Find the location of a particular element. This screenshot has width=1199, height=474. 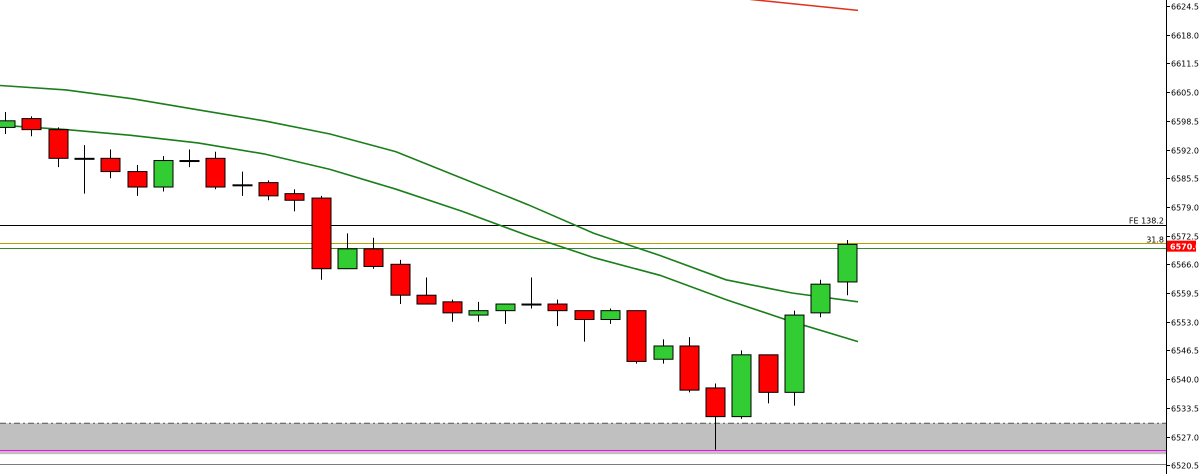

y-tick-label: 6585.5 is located at coordinates (1185, 179).